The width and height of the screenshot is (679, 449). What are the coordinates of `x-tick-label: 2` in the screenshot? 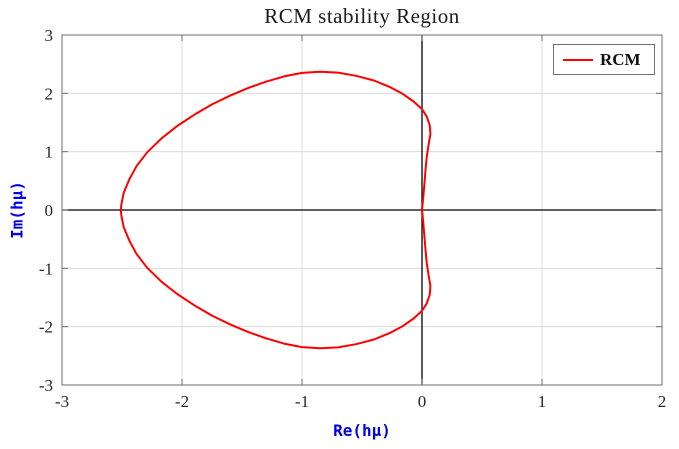 It's located at (662, 401).